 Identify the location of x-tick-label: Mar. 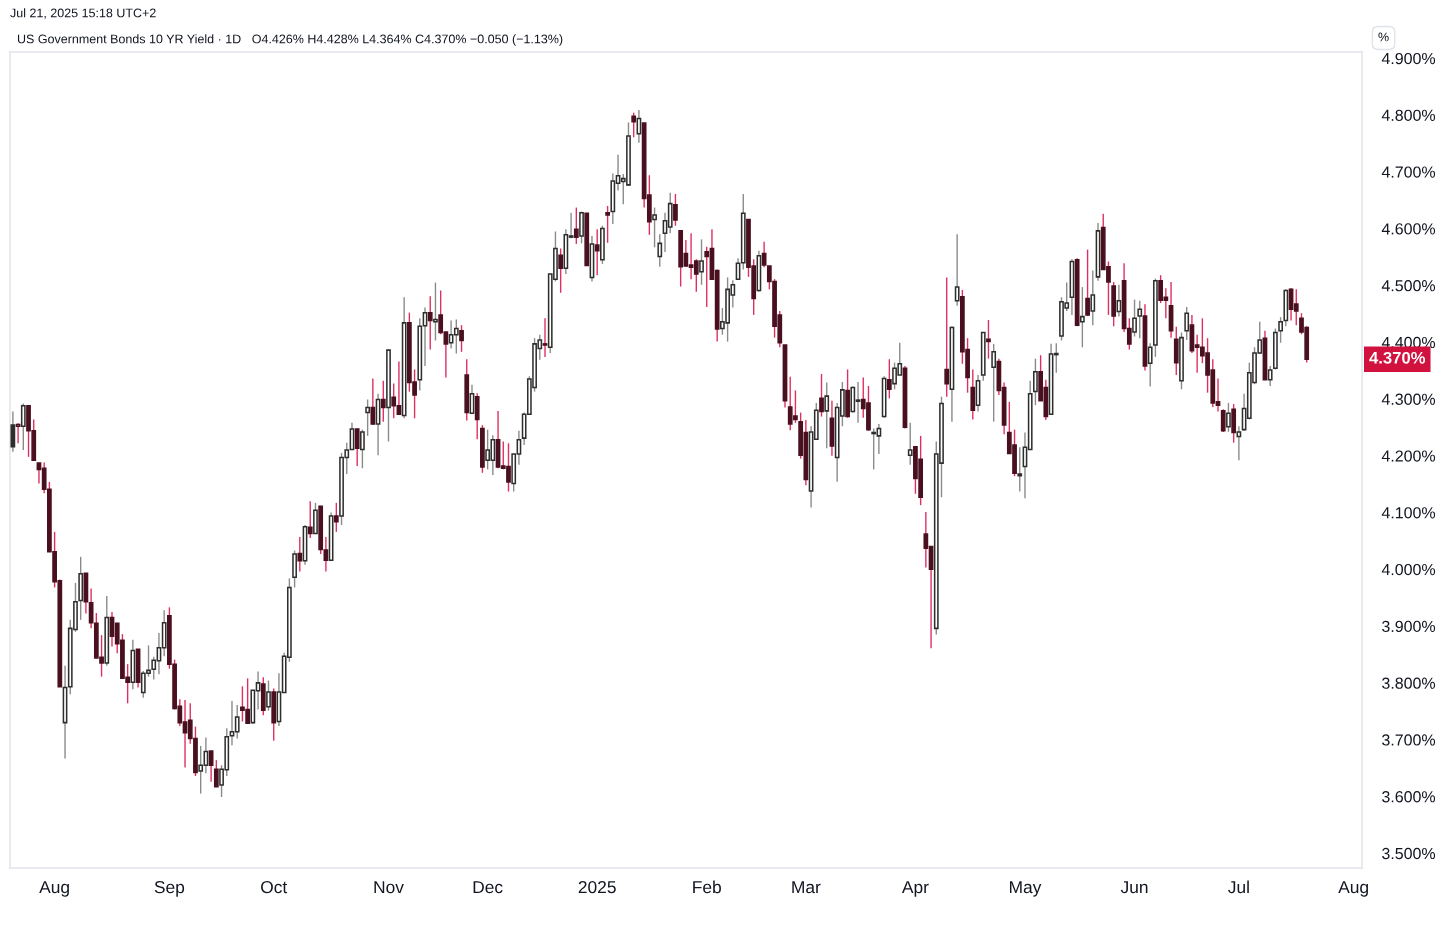
(806, 887).